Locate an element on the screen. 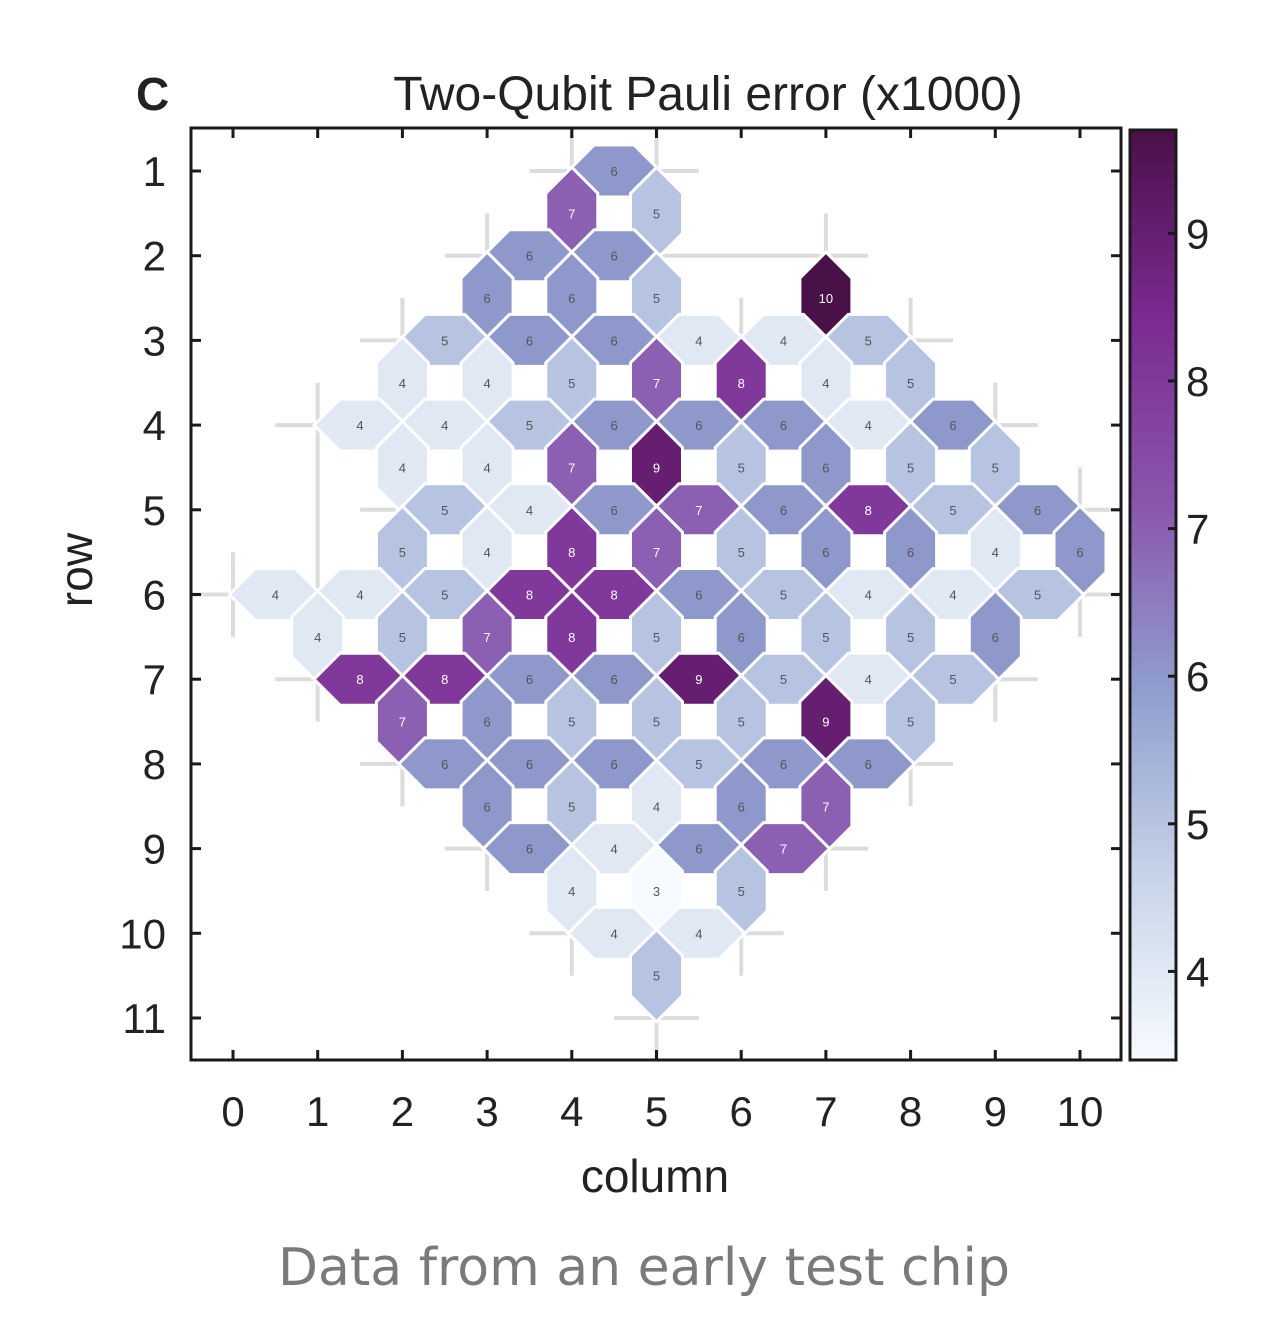 This screenshot has height=1336, width=1288. colorbar is located at coordinates (1153, 595).